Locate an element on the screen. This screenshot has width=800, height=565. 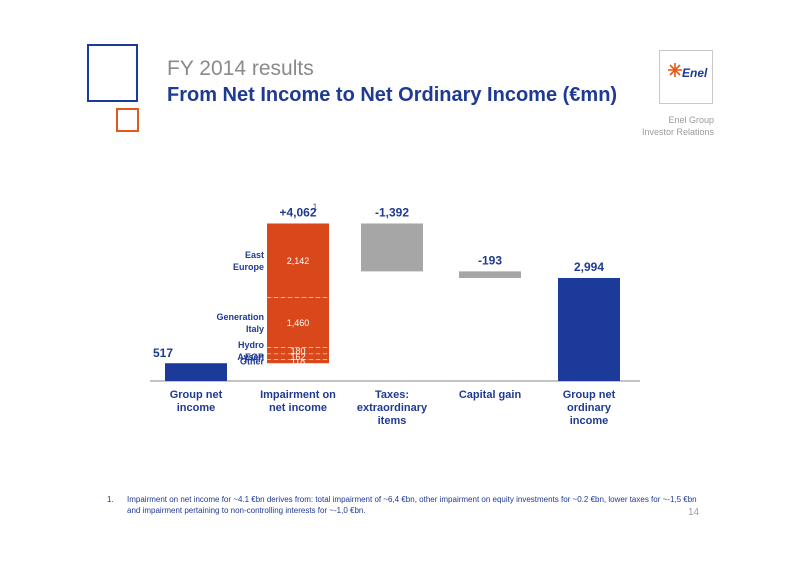
breakdown-segment-label: East is located at coordinates (254, 255).